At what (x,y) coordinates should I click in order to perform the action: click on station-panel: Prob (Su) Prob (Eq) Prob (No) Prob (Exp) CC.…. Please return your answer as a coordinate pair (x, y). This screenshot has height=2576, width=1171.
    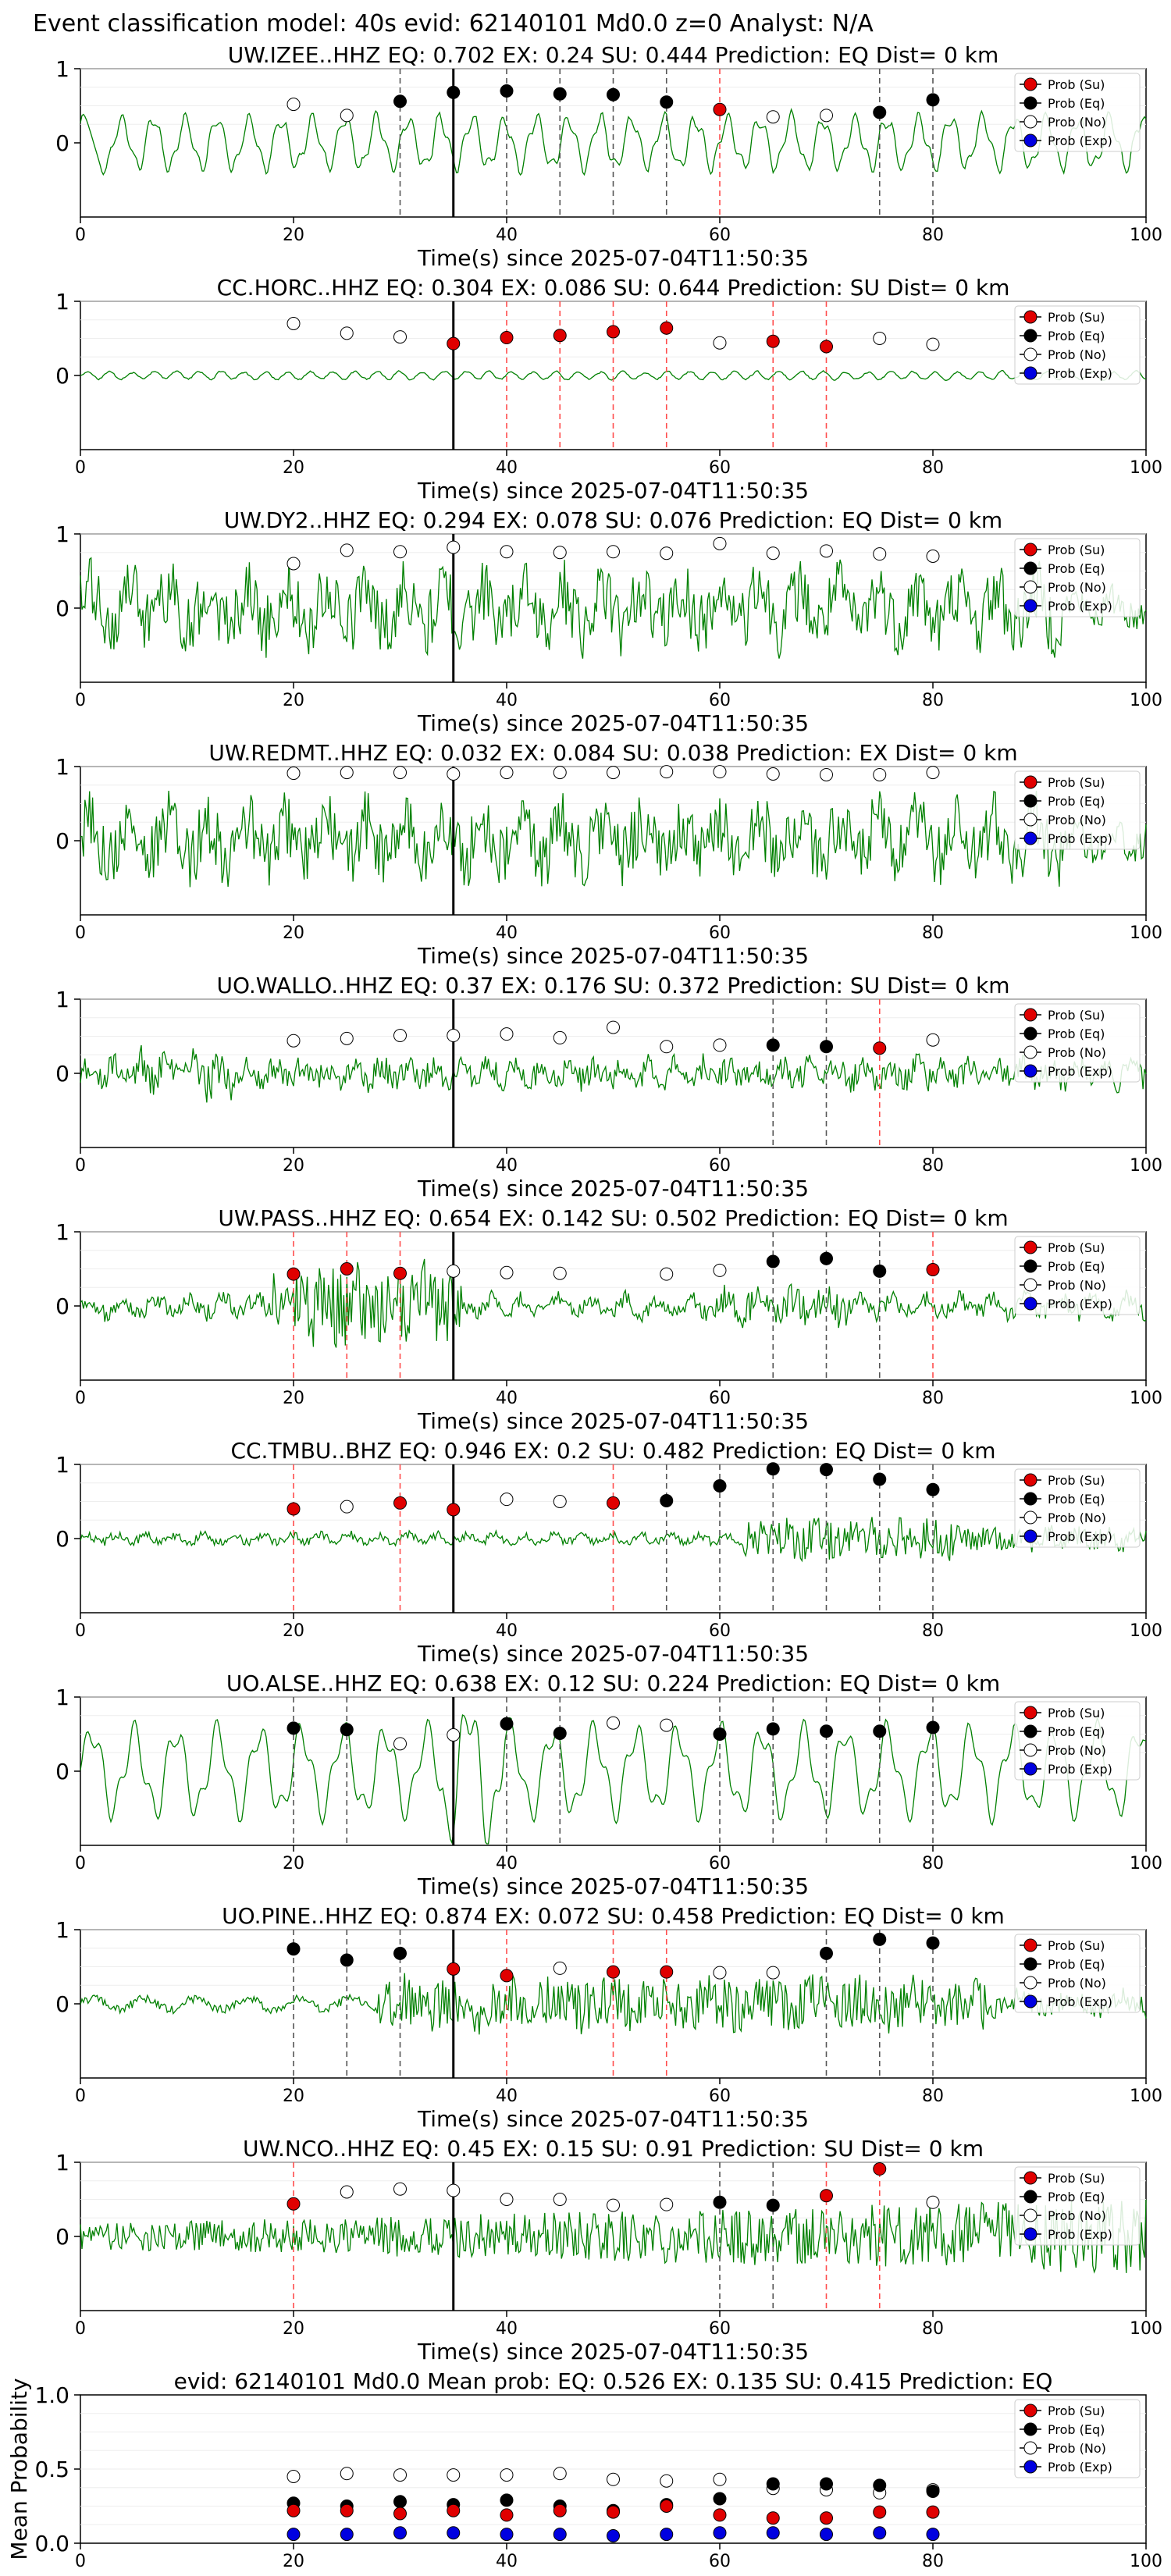
    Looking at the image, I should click on (608, 389).